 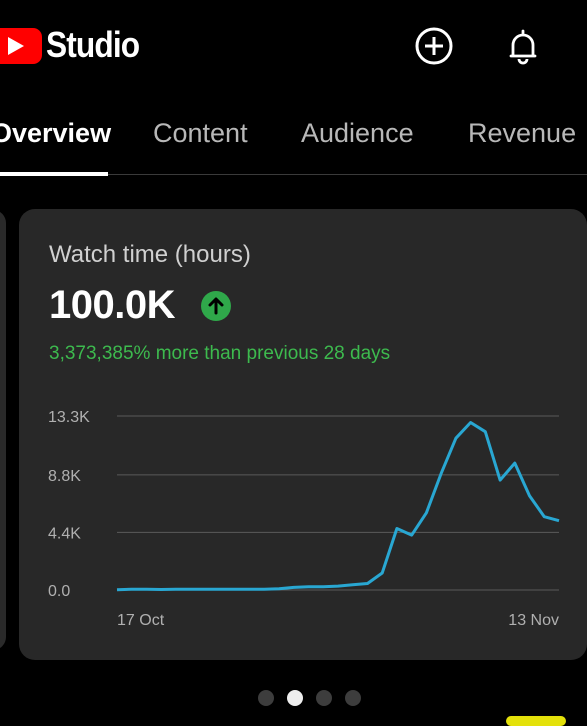 I want to click on highlight-mark, so click(x=536, y=721).